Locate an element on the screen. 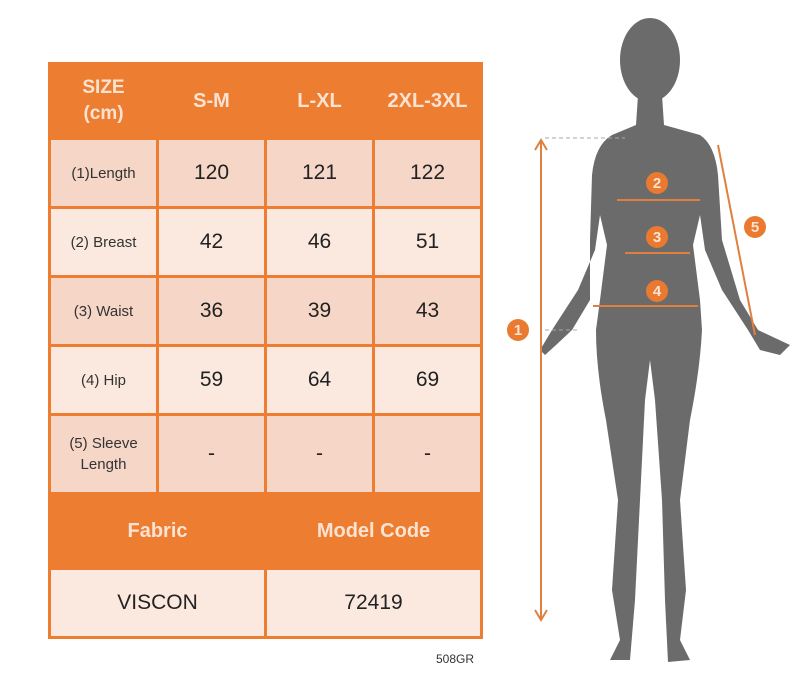  footer-values-row: VISCON 72419 is located at coordinates (265, 603).